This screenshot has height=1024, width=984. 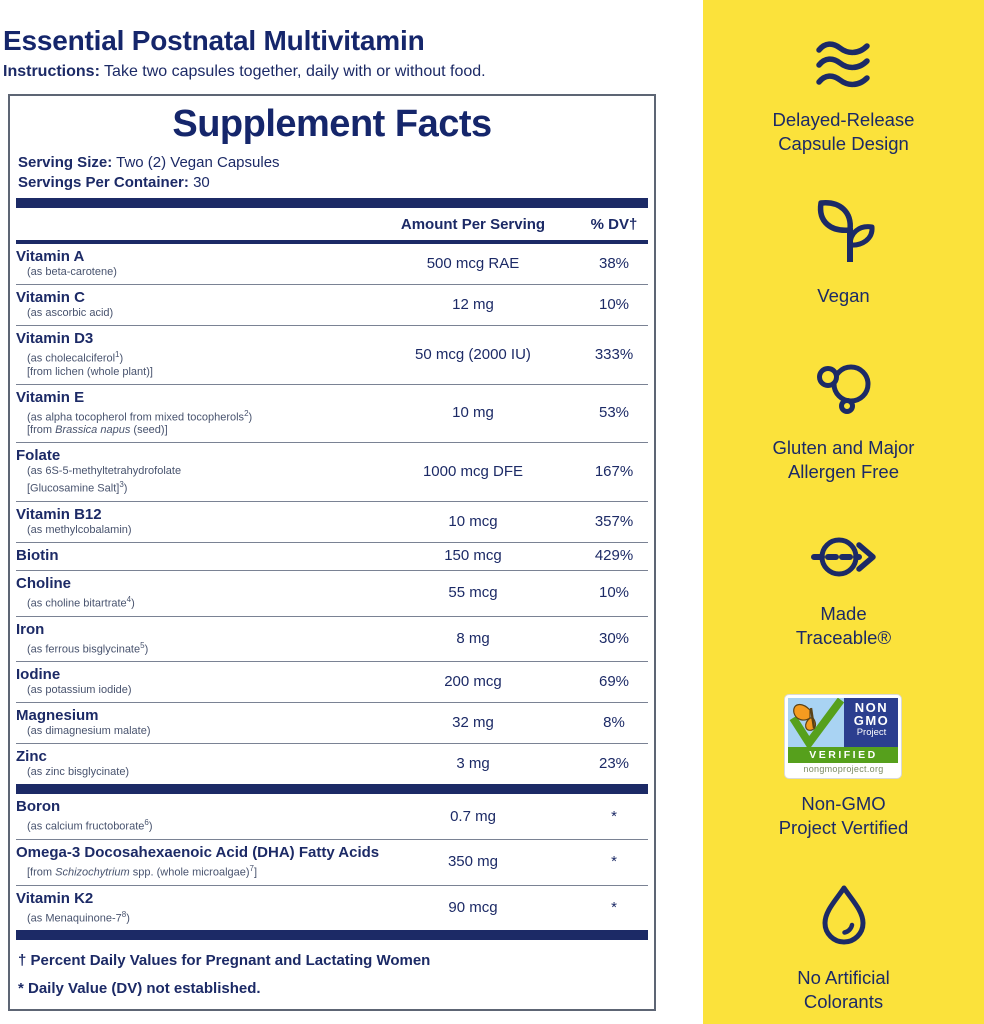 What do you see at coordinates (332, 242) in the screenshot?
I see `divider-bar-header` at bounding box center [332, 242].